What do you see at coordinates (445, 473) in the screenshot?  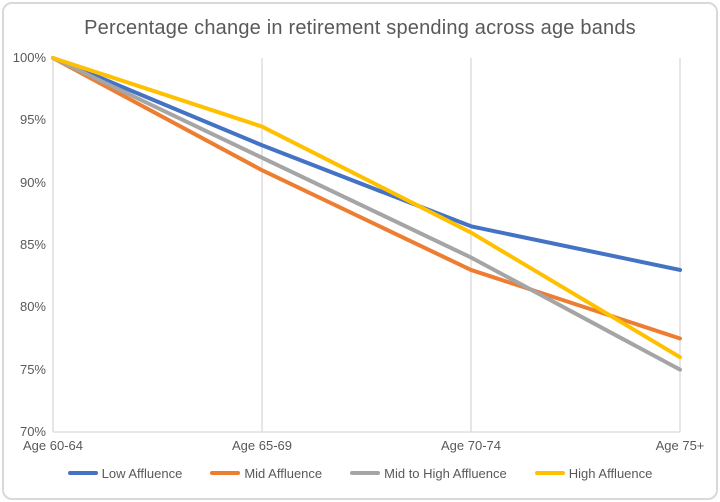 I see `legend-label: Mid to High Affluence` at bounding box center [445, 473].